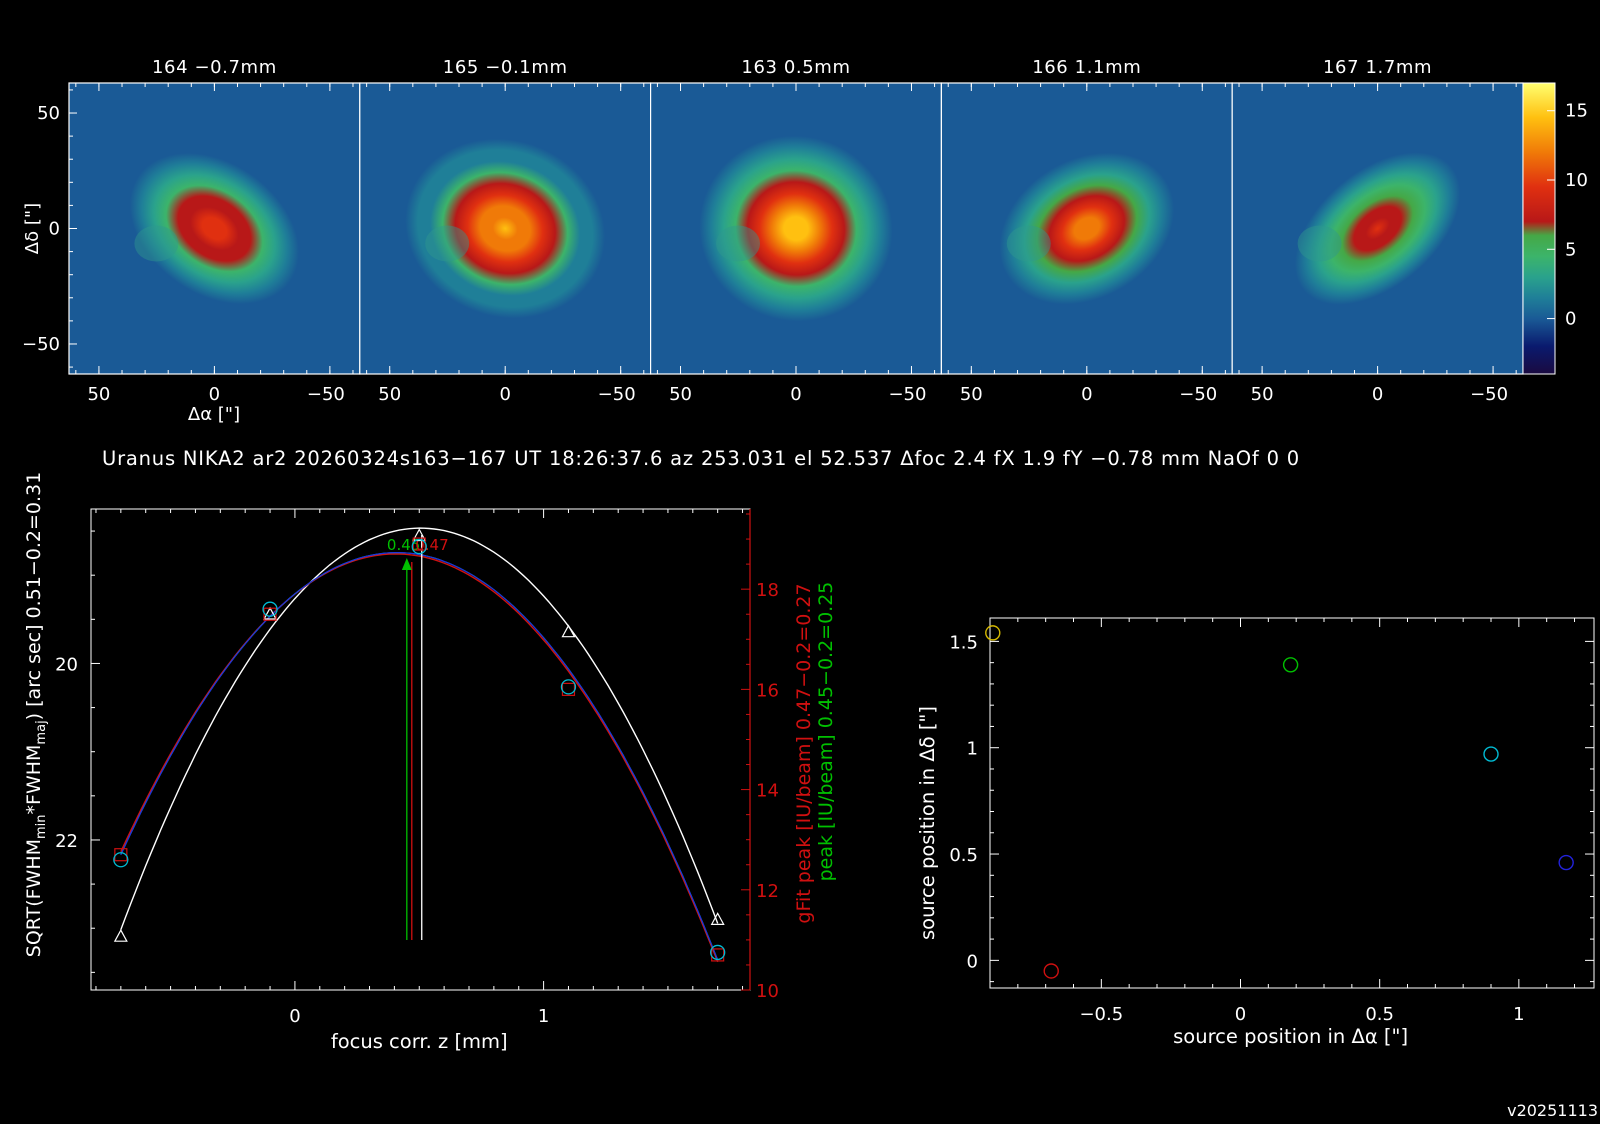  I want to click on colorbar: 15 10 5 0, so click(1555, 228).